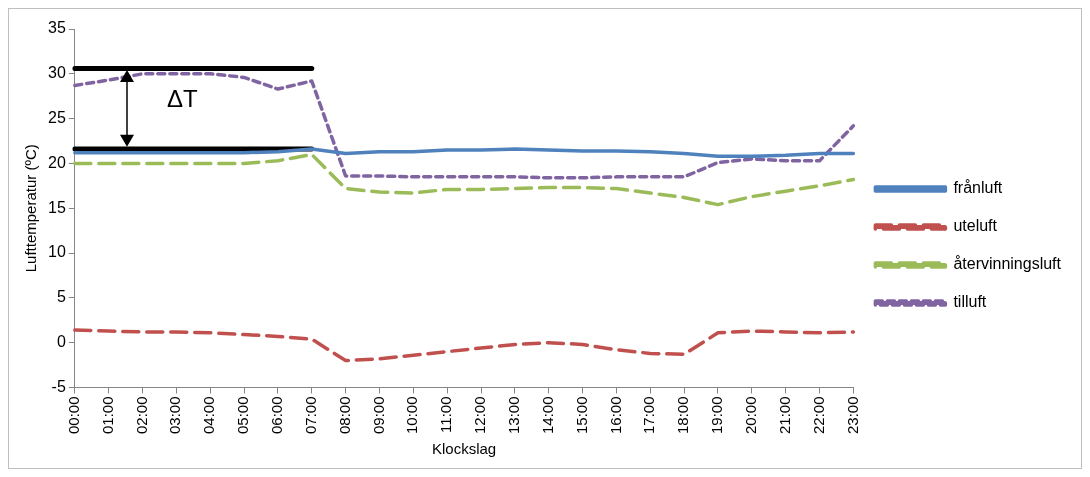  What do you see at coordinates (717, 415) in the screenshot?
I see `x-tick-label: 19:00` at bounding box center [717, 415].